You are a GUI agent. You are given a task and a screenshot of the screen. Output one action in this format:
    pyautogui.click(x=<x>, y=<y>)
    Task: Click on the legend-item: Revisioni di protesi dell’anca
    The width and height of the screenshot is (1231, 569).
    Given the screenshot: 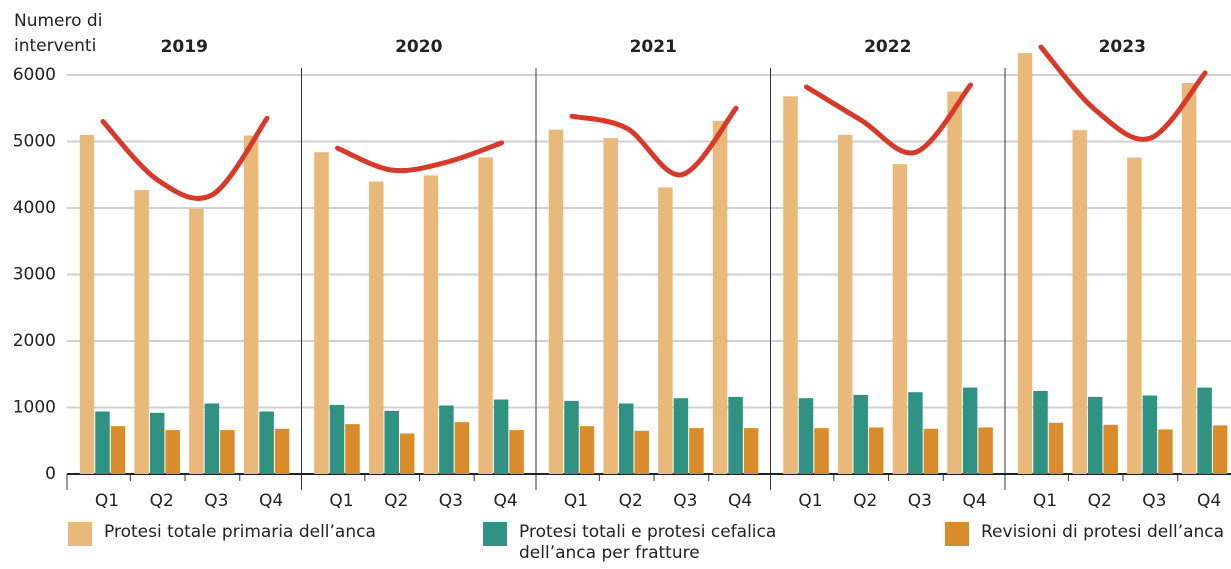 What is the action you would take?
    pyautogui.click(x=1088, y=534)
    